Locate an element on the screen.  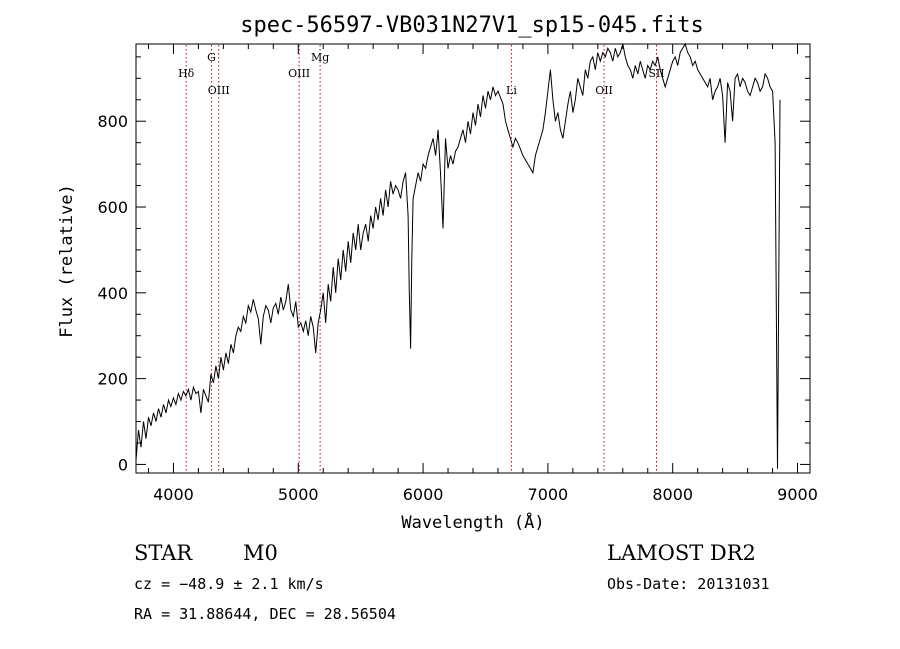
spectral-line-label: Li is located at coordinates (511, 90).